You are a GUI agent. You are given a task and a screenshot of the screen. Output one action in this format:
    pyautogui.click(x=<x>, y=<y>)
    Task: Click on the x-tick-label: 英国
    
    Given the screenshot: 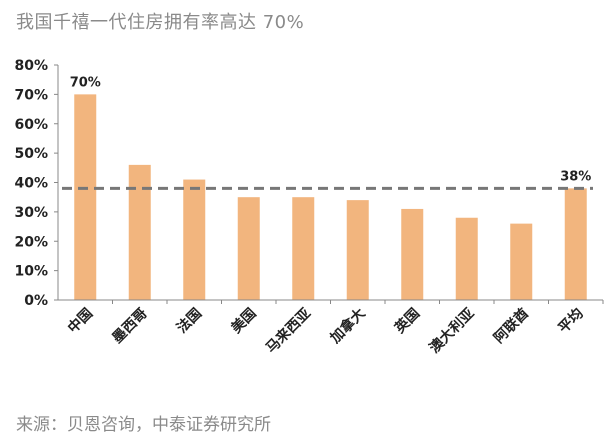 What is the action you would take?
    pyautogui.click(x=407, y=321)
    